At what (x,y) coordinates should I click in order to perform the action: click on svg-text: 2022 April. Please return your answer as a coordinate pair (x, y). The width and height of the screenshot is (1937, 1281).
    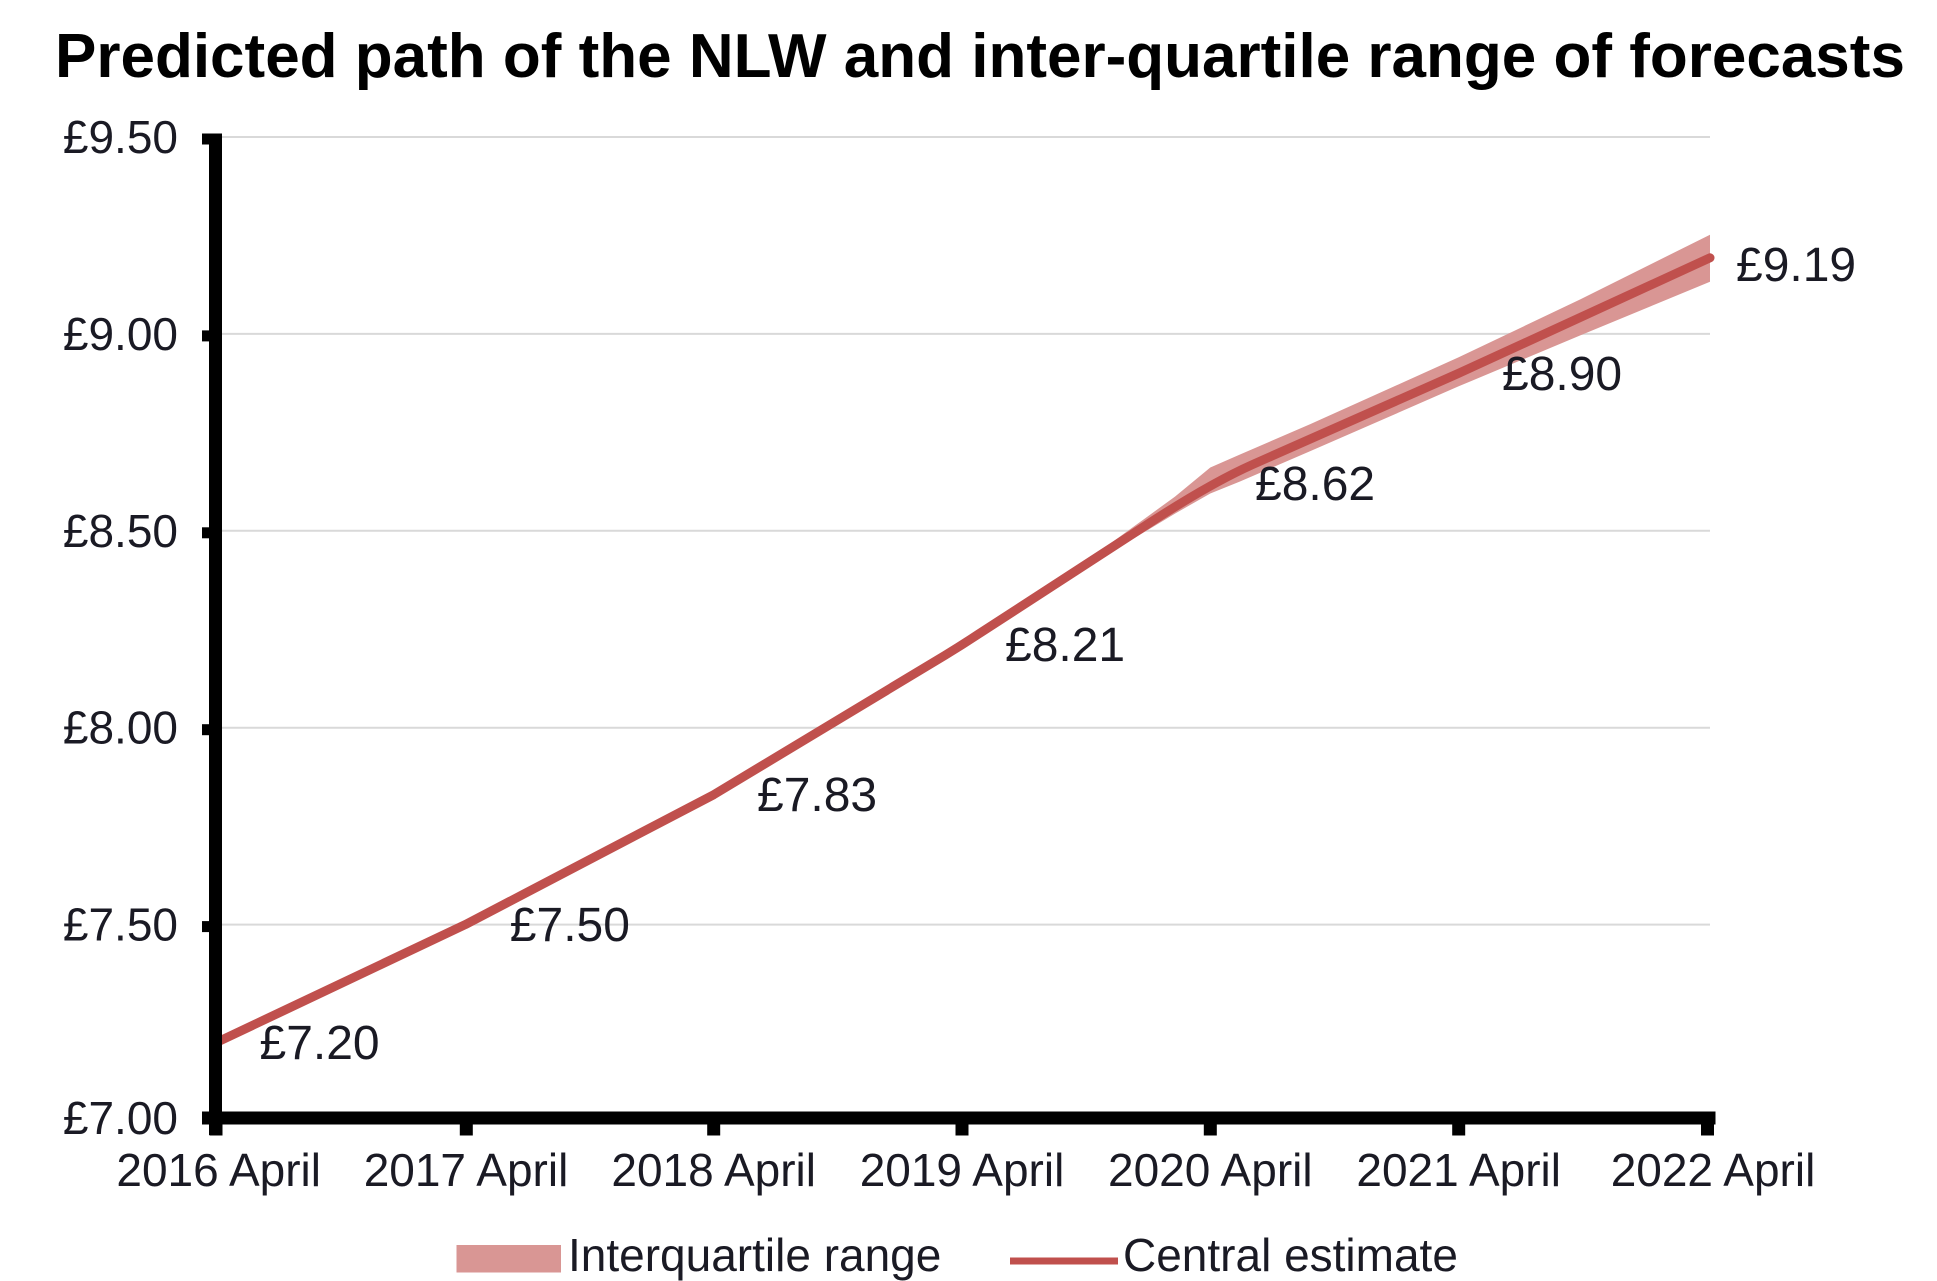
    Looking at the image, I should click on (1713, 1170).